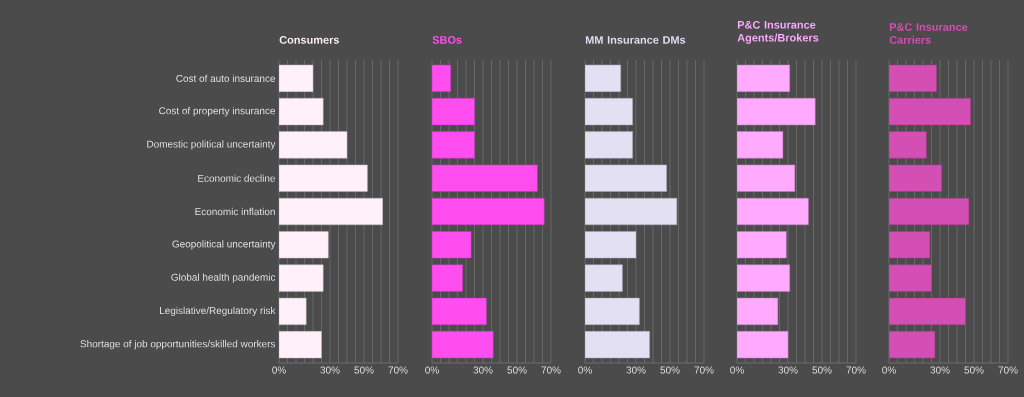 This screenshot has width=1024, height=397. What do you see at coordinates (218, 311) in the screenshot?
I see `y-tick-label: Legislative/Regulatory risk` at bounding box center [218, 311].